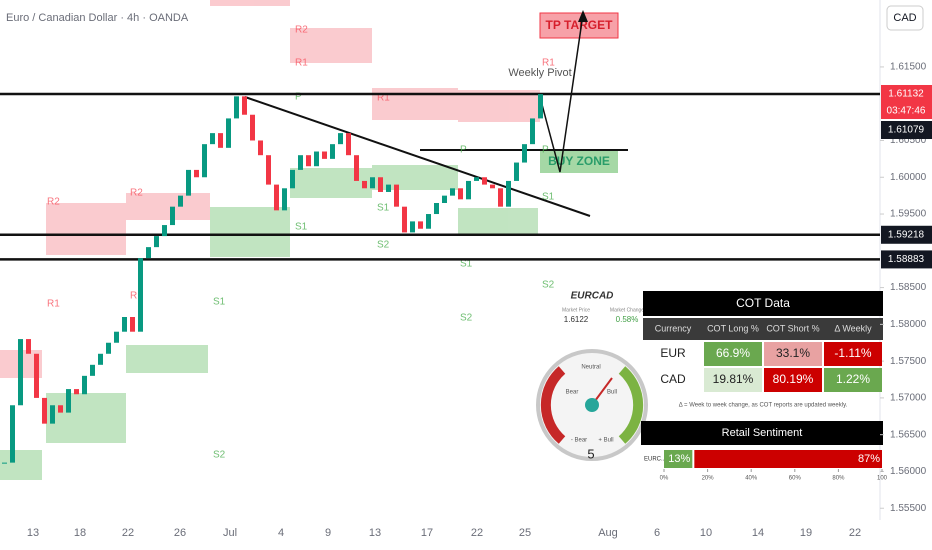 The height and width of the screenshot is (550, 932). I want to click on cot-cell, so click(853, 354).